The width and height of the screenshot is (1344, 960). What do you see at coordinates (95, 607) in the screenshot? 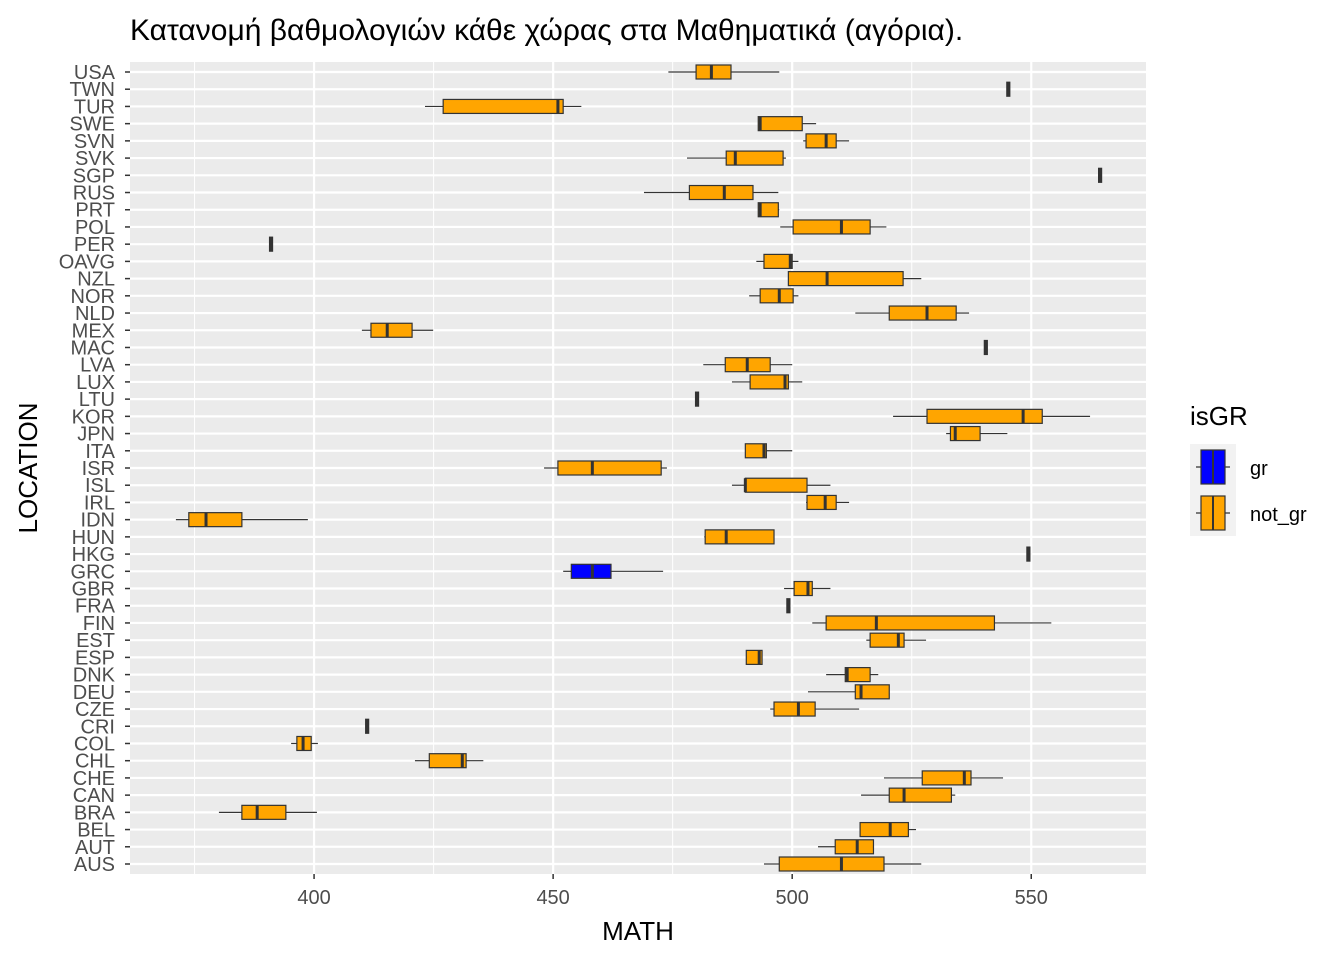
I see `y-tick-label-fra: FRA` at bounding box center [95, 607].